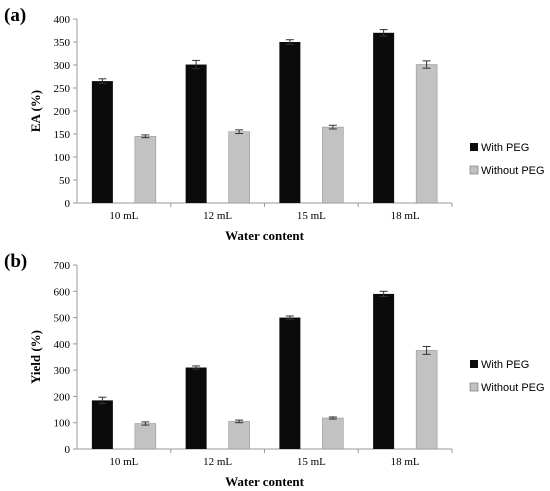 This screenshot has height=491, width=550. What do you see at coordinates (62, 345) in the screenshot?
I see `chart-b-y-tick-label: 400` at bounding box center [62, 345].